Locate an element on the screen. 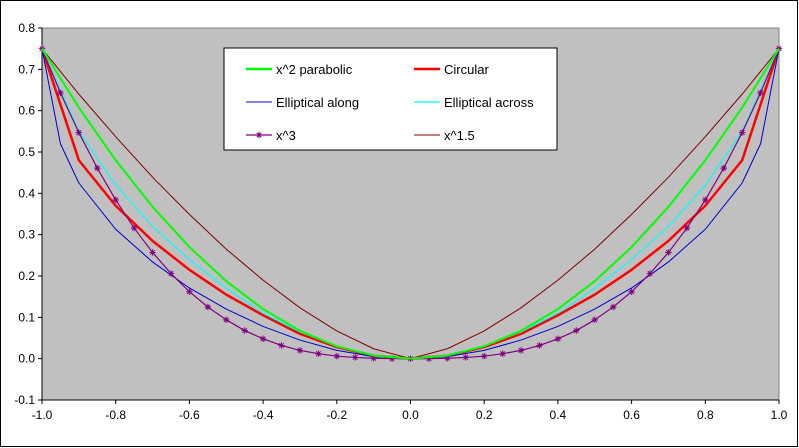 This screenshot has width=799, height=448. y-tick-label: 0.3 is located at coordinates (26, 235).